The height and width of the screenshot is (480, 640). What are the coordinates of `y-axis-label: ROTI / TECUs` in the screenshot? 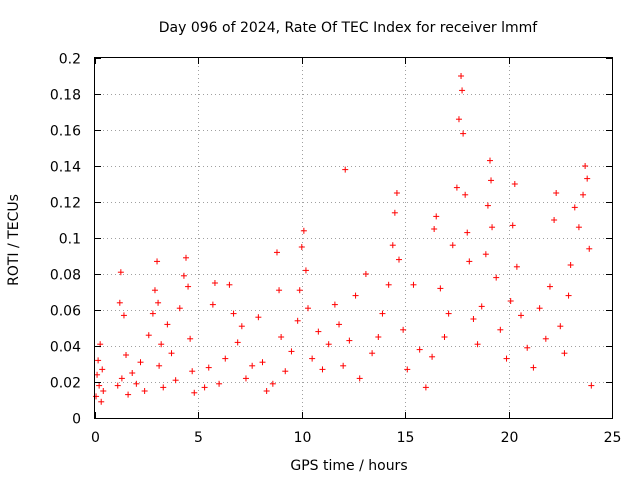 It's located at (14, 240).